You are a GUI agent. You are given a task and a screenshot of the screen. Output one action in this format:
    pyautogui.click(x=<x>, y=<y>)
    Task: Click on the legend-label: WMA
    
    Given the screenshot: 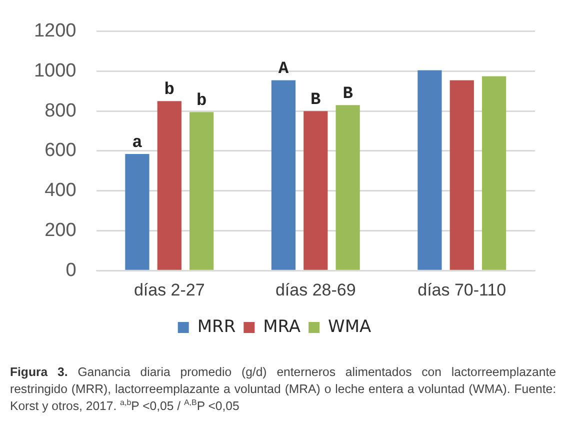 What is the action you would take?
    pyautogui.click(x=350, y=326)
    